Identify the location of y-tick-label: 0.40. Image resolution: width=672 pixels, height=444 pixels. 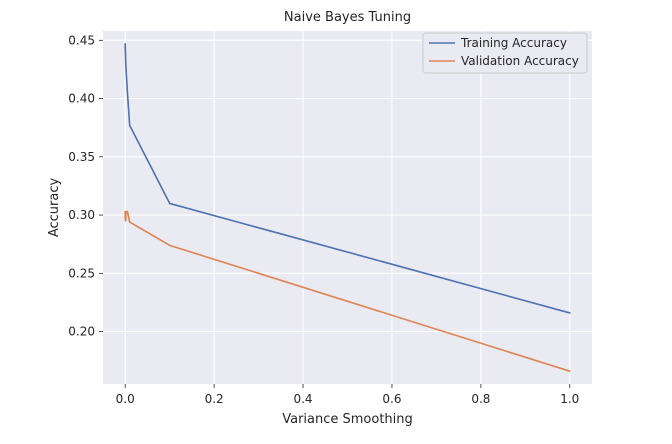
(81, 99).